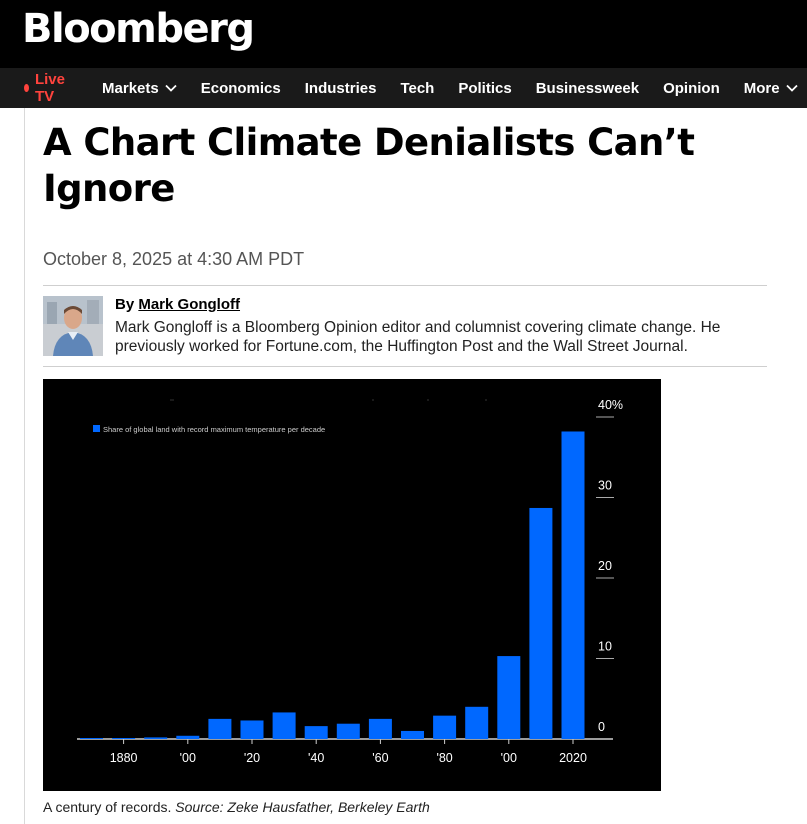 The image size is (807, 824). Describe the element at coordinates (24, 466) in the screenshot. I see `left-divider` at that location.